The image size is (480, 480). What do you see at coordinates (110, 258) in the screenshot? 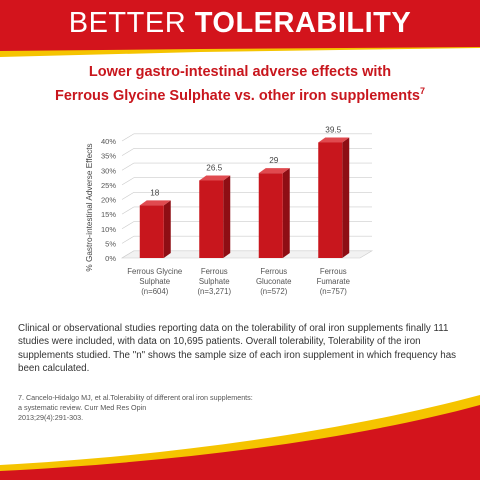
I see `y-tick-label: 0%` at bounding box center [110, 258].